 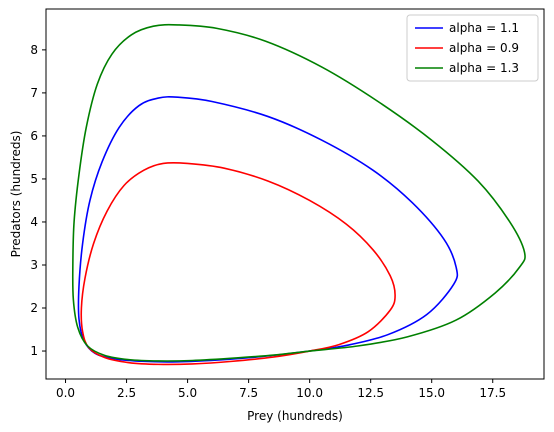 What do you see at coordinates (34, 222) in the screenshot?
I see `y-tick-label: 4` at bounding box center [34, 222].